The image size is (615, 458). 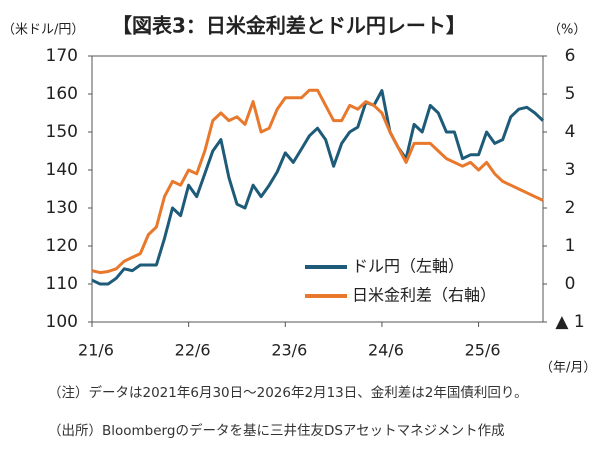 What do you see at coordinates (570, 208) in the screenshot?
I see `y2-tick-label: 2` at bounding box center [570, 208].